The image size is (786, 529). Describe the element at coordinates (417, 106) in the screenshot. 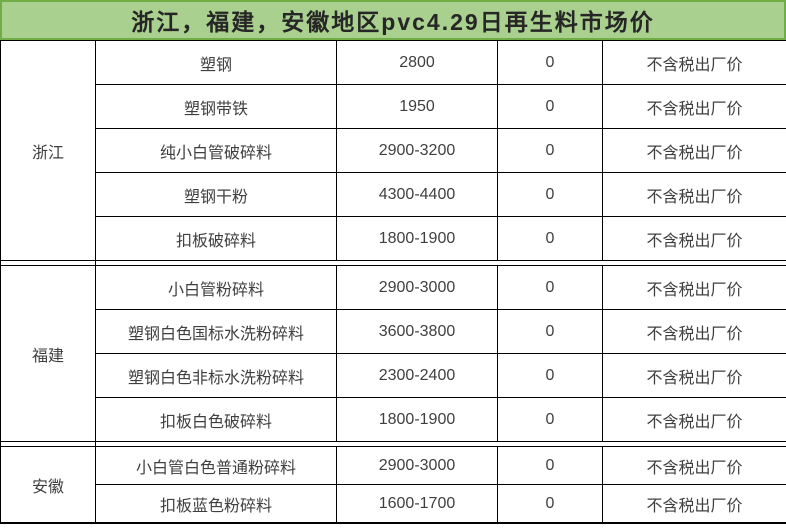

I see `price-cell: 1950` at that location.